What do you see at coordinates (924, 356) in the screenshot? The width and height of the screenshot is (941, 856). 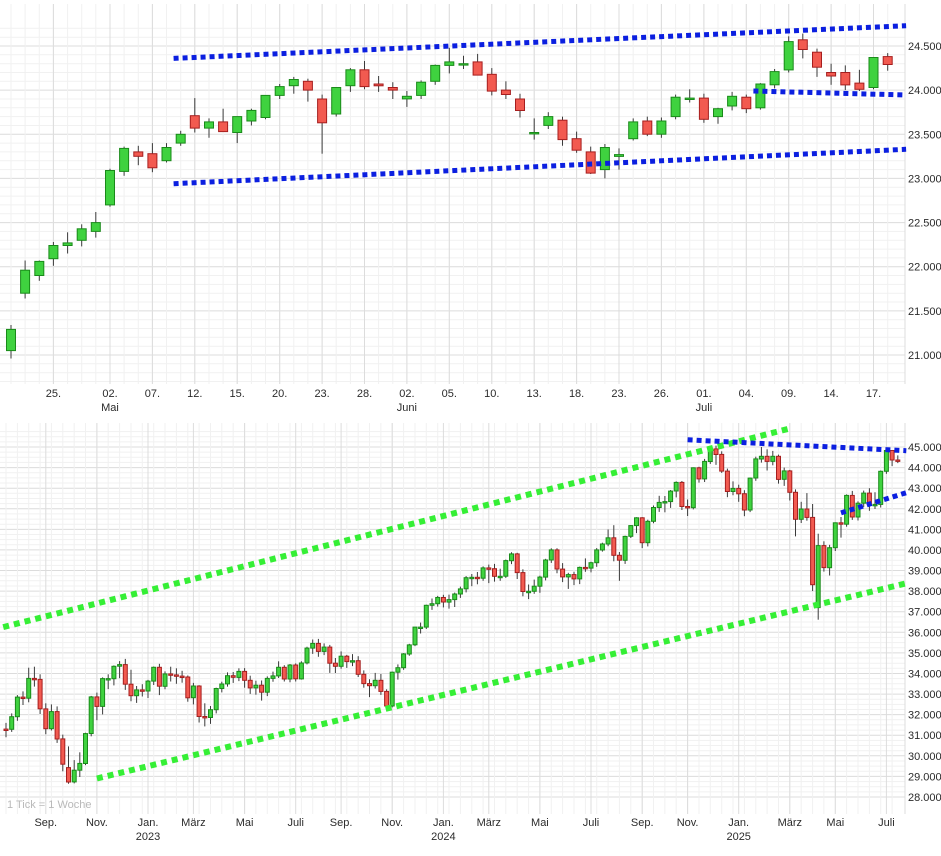 I see `y-axis-label: 21.000` at bounding box center [924, 356].